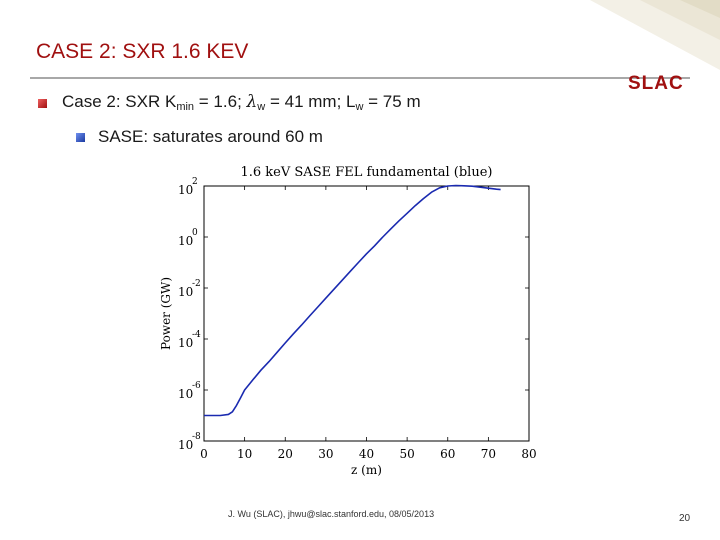 The width and height of the screenshot is (720, 540). I want to click on bullet1-suffix: = 75 m, so click(392, 101).